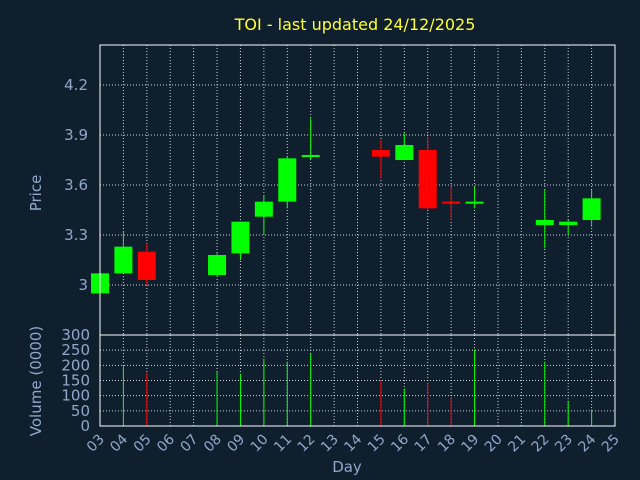  I want to click on price-y-ticks: 3 3.3 3.6 3.9 4.2, so click(76, 185).